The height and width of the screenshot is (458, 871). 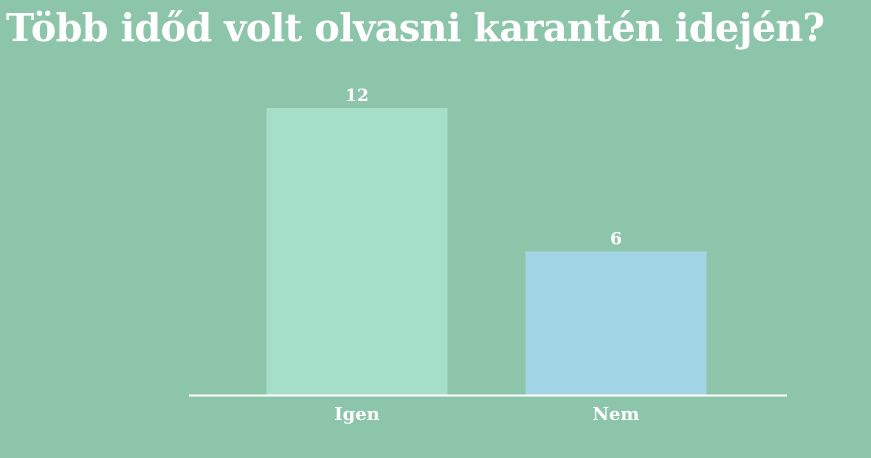 What do you see at coordinates (357, 414) in the screenshot?
I see `category-label-igen: Igen` at bounding box center [357, 414].